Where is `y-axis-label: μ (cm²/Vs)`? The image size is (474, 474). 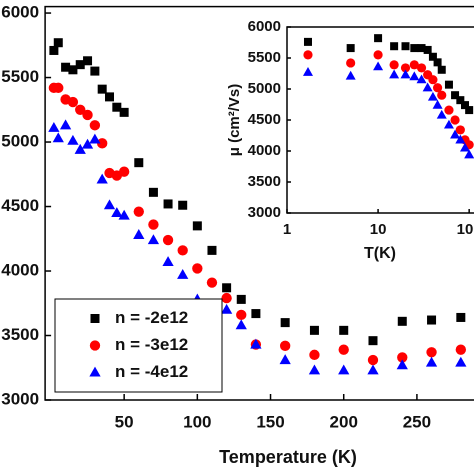
y-axis-label: μ (cm²/Vs) is located at coordinates (234, 120).